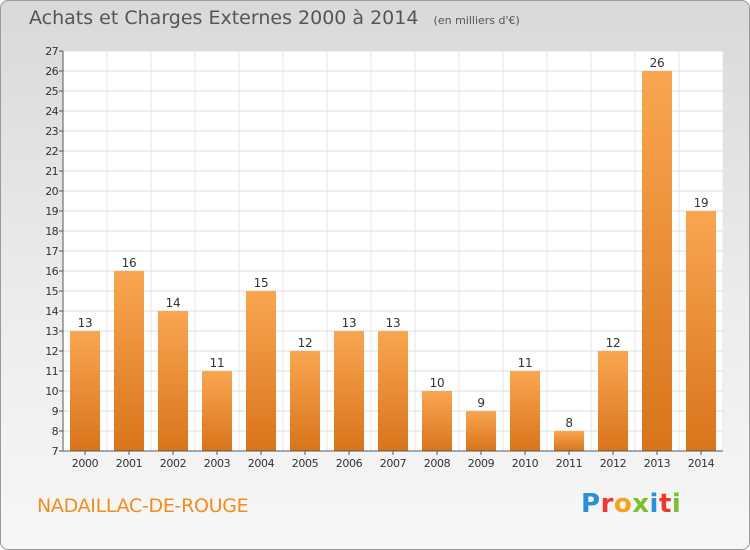 Image resolution: width=750 pixels, height=550 pixels. Describe the element at coordinates (349, 463) in the screenshot. I see `x-tick-label: 2006` at that location.